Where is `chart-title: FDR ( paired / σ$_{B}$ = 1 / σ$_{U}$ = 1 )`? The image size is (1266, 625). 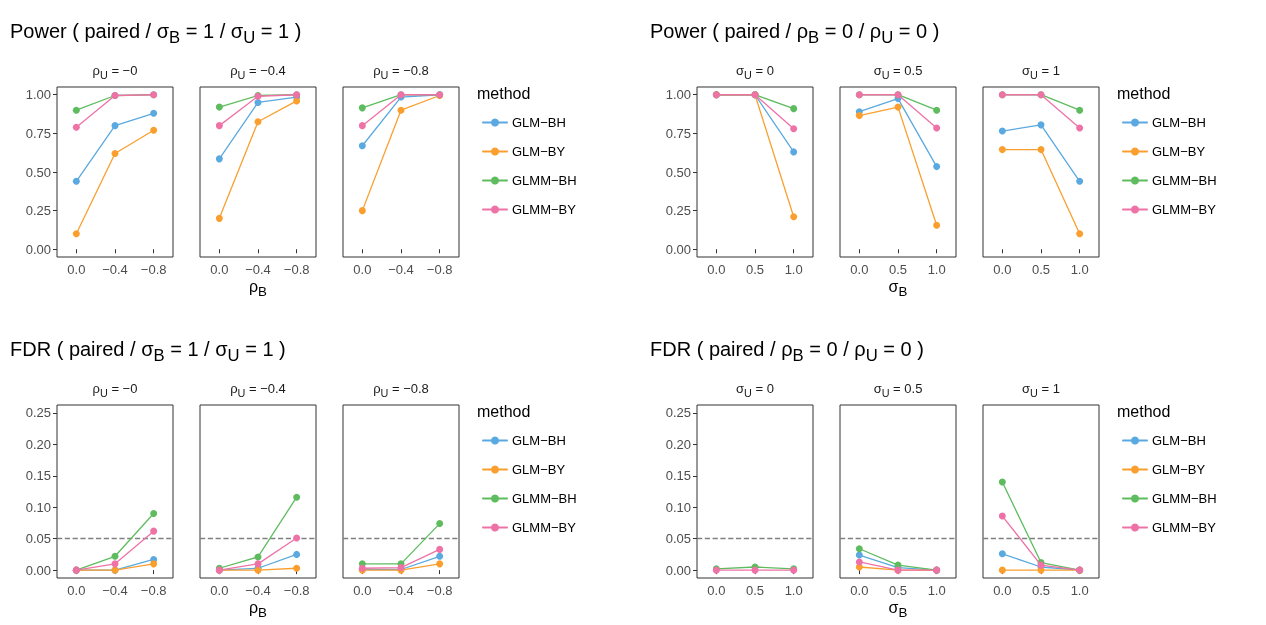
chart-title: FDR ( paired / σ$_{B}$ = 1 / σ$_{U}$ = 1 ) is located at coordinates (148, 352).